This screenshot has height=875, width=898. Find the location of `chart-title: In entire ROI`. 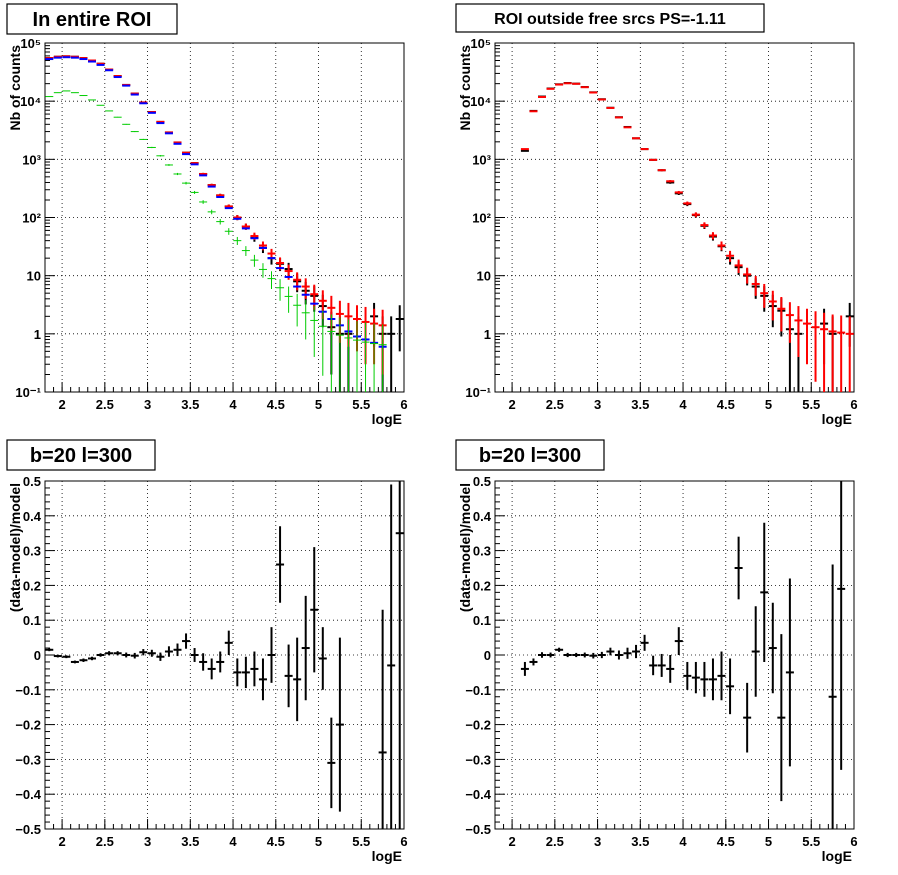

chart-title: In entire ROI is located at coordinates (92, 20).